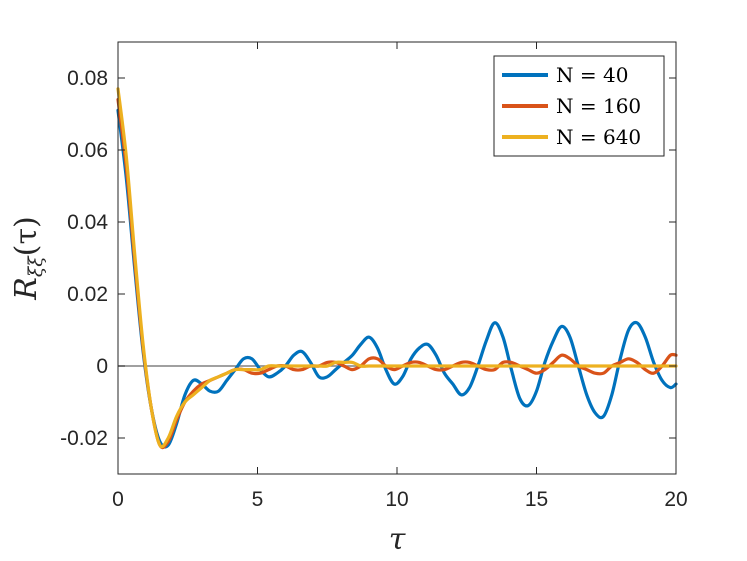 The image size is (747, 561). What do you see at coordinates (102, 366) in the screenshot?
I see `y-tick-label: 0` at bounding box center [102, 366].